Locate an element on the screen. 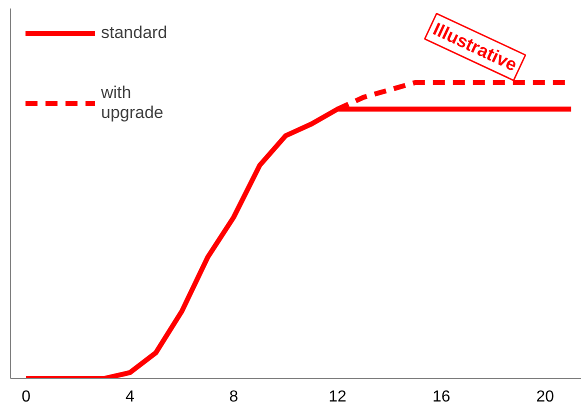 Image resolution: width=581 pixels, height=418 pixels. x-tick-label: 0 is located at coordinates (26, 397).